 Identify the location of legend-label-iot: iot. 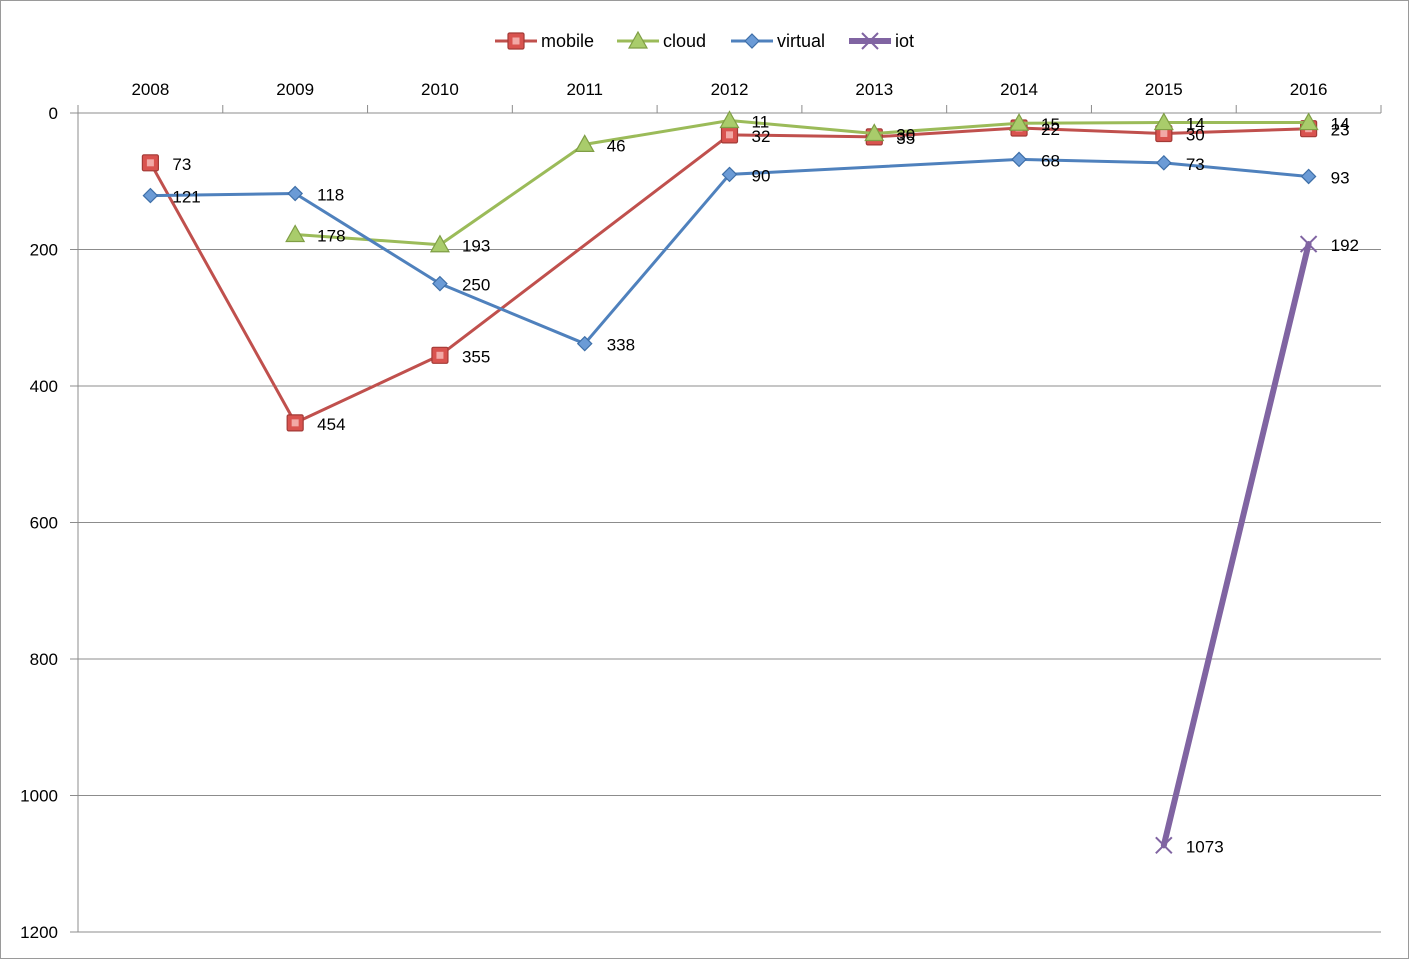
(904, 41).